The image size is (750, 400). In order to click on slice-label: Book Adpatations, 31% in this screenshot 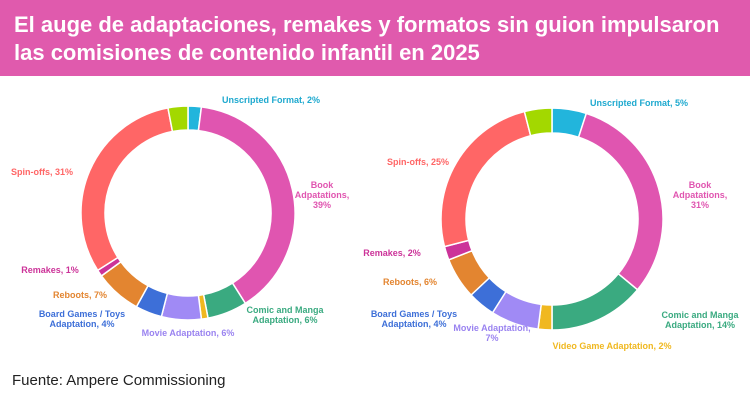, I will do `click(700, 195)`.